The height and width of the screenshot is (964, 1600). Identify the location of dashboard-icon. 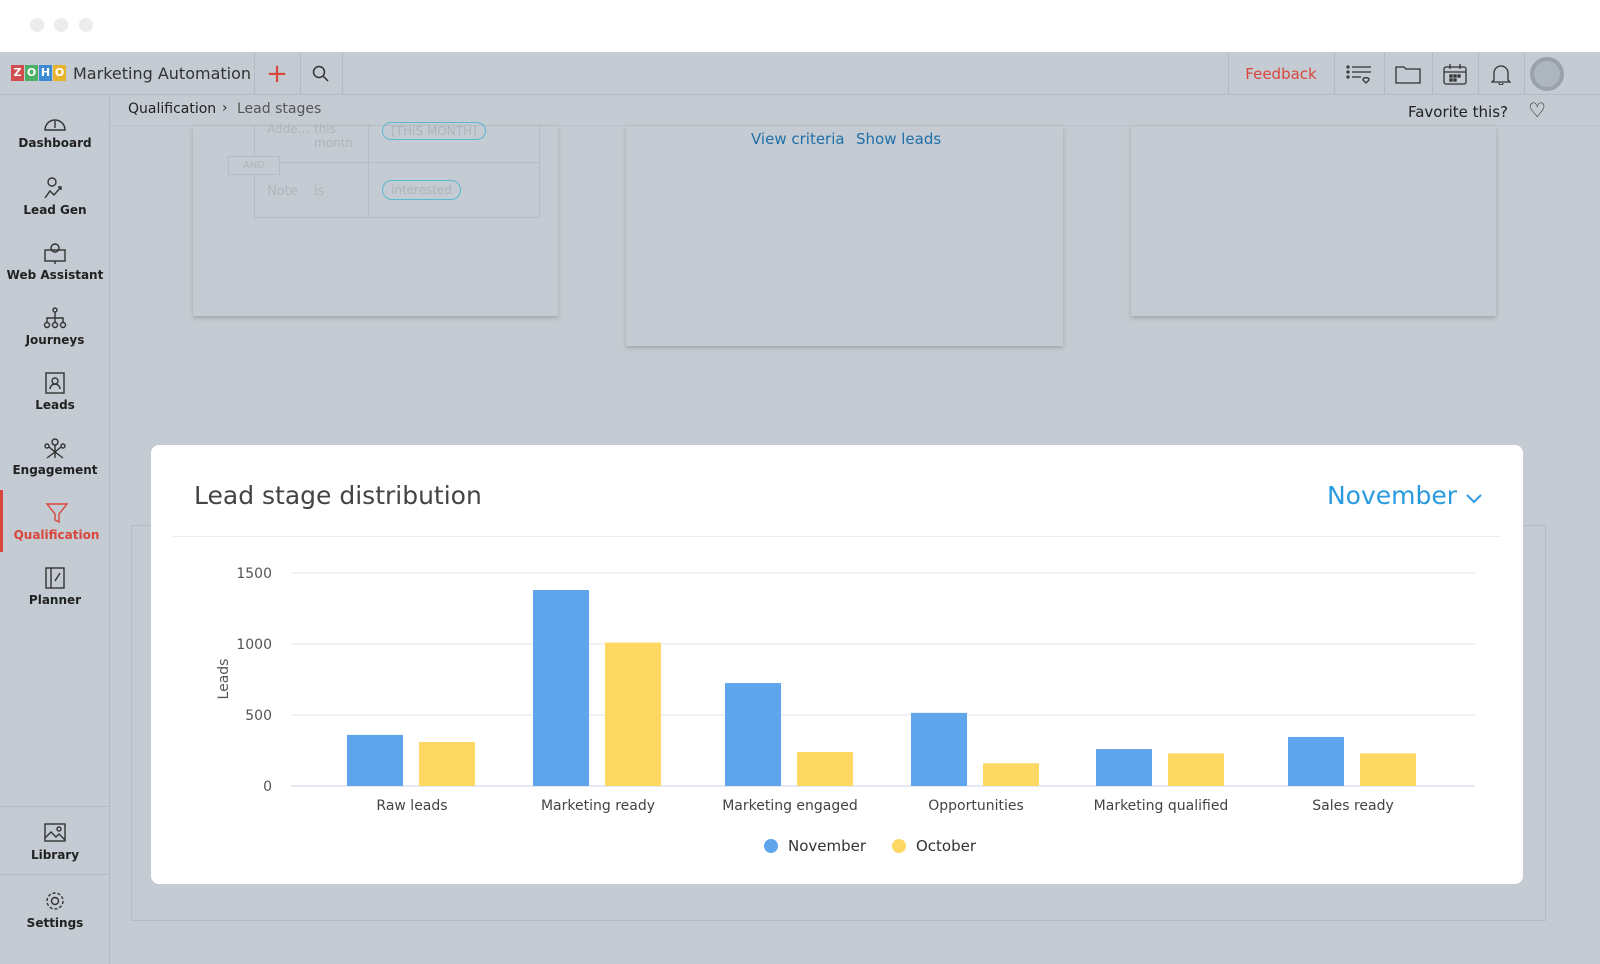
(55, 125).